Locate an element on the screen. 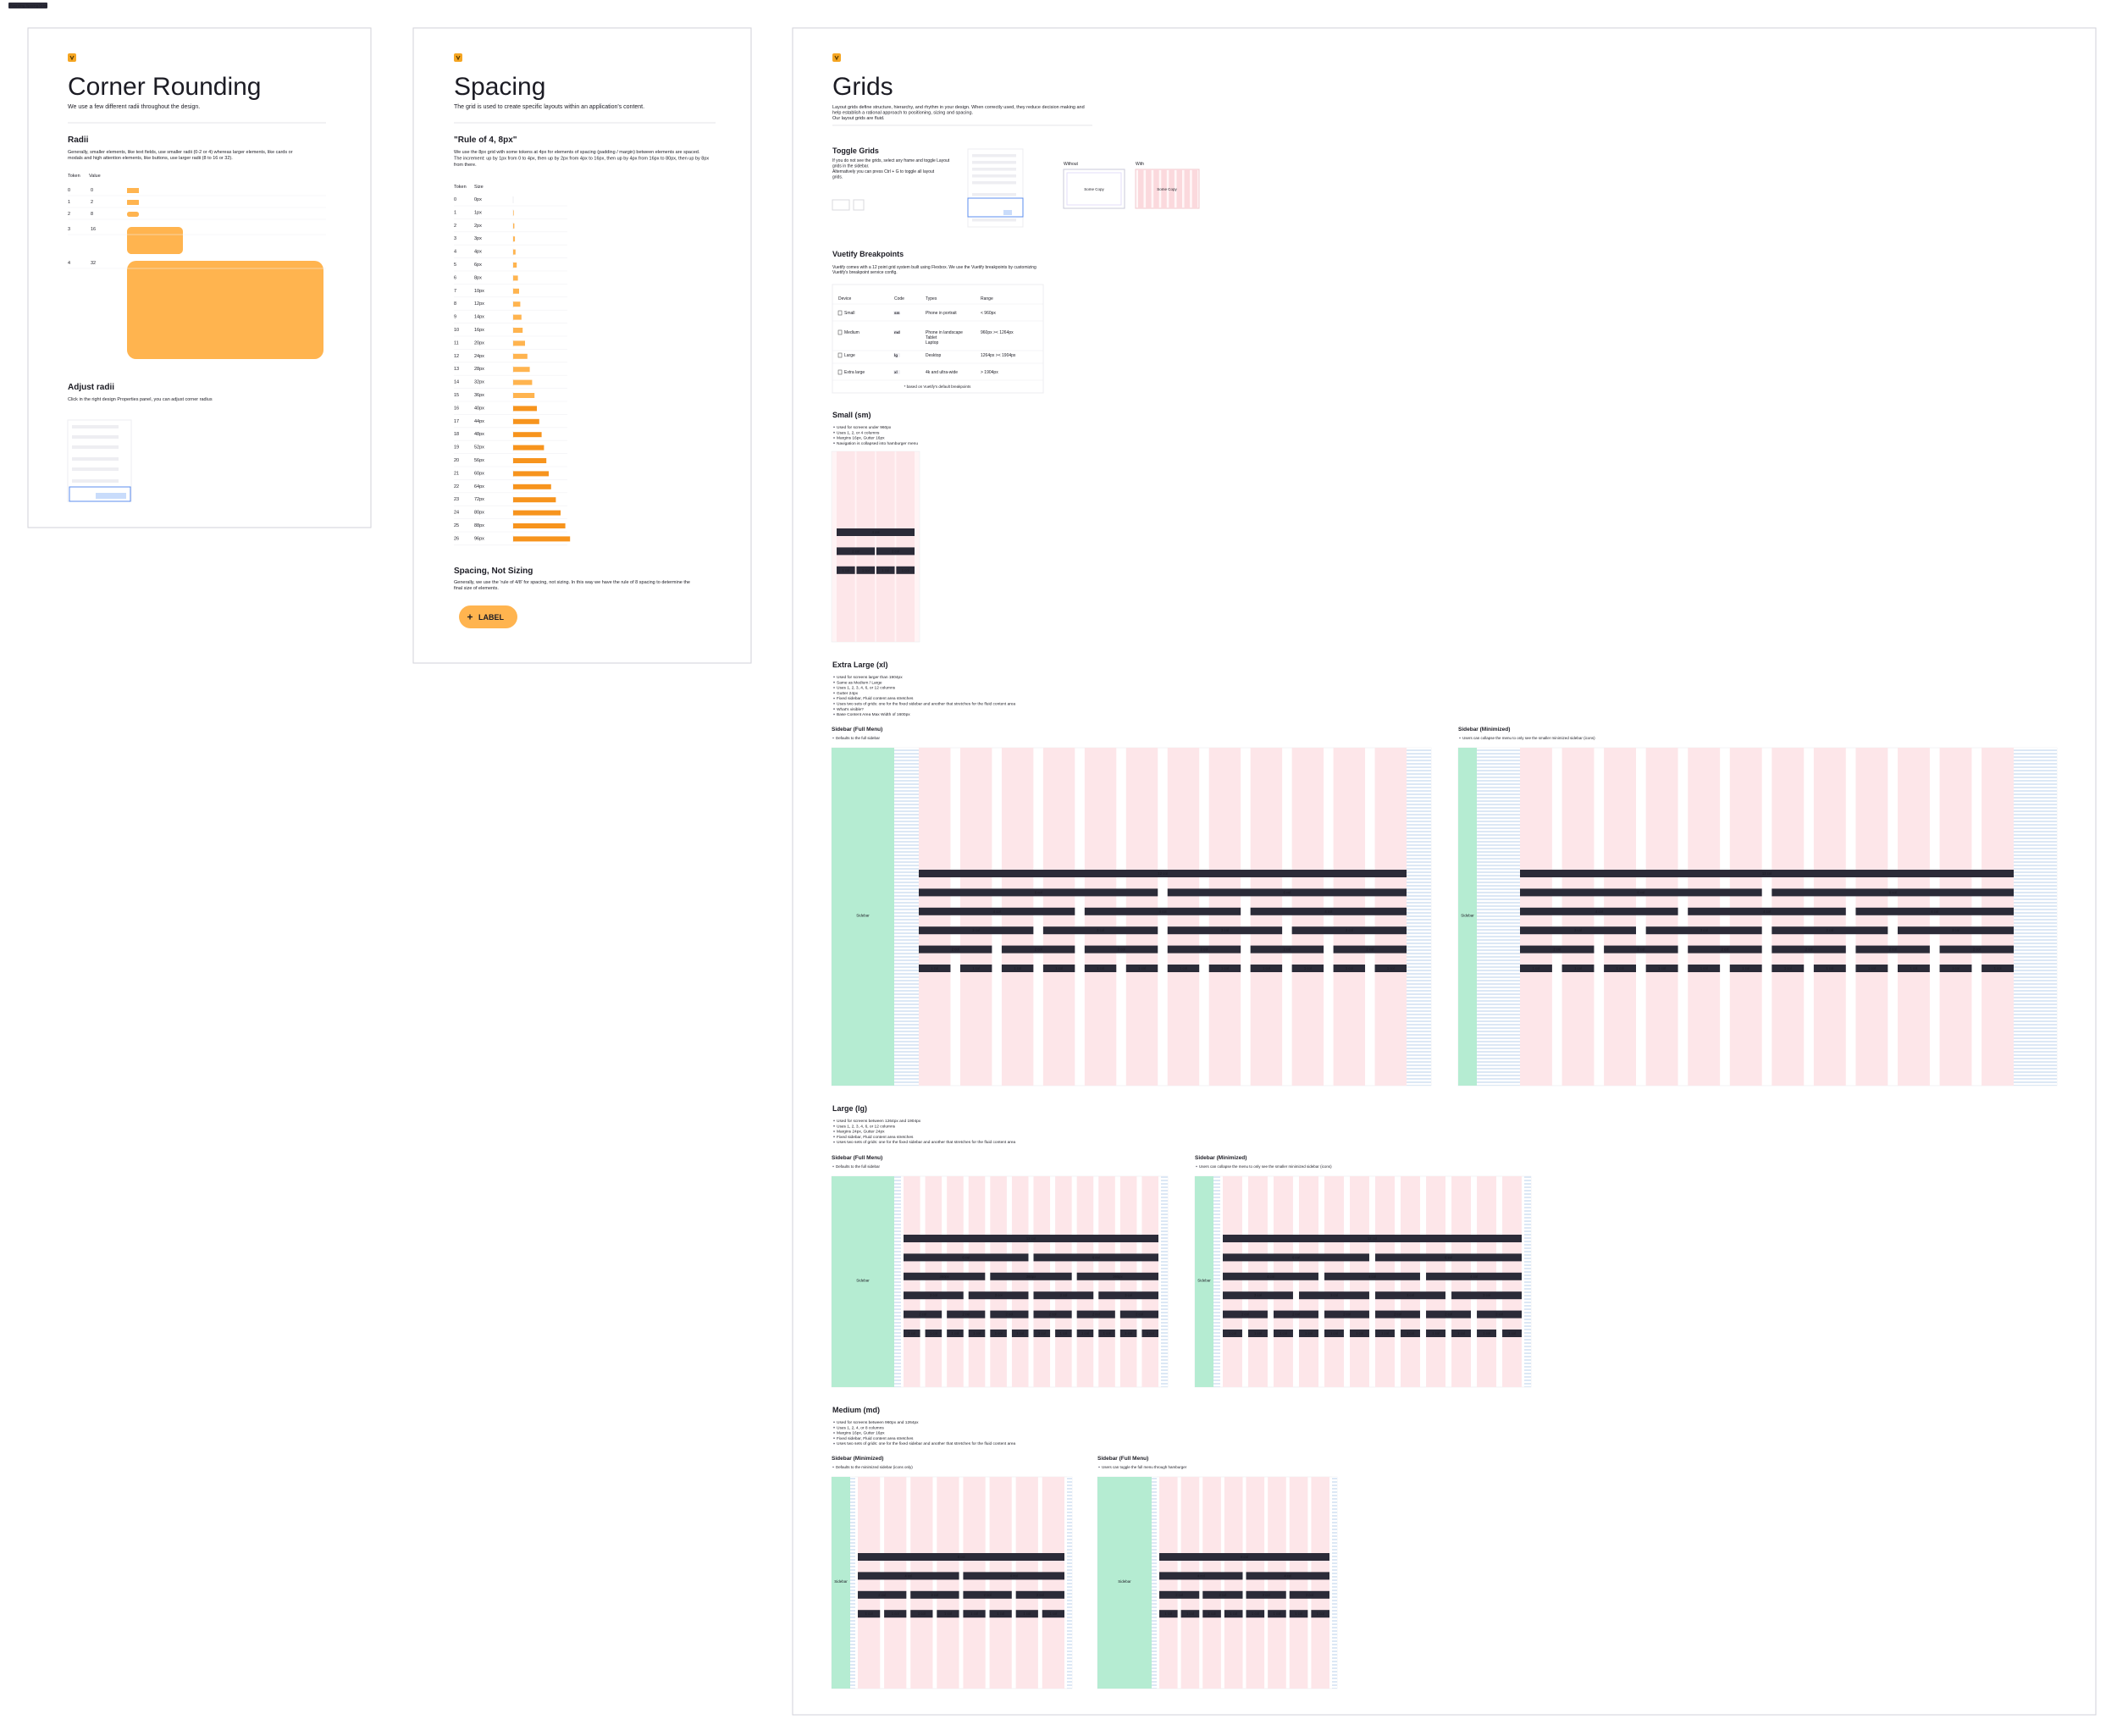  section-heading: Toggle Grids is located at coordinates (855, 151).